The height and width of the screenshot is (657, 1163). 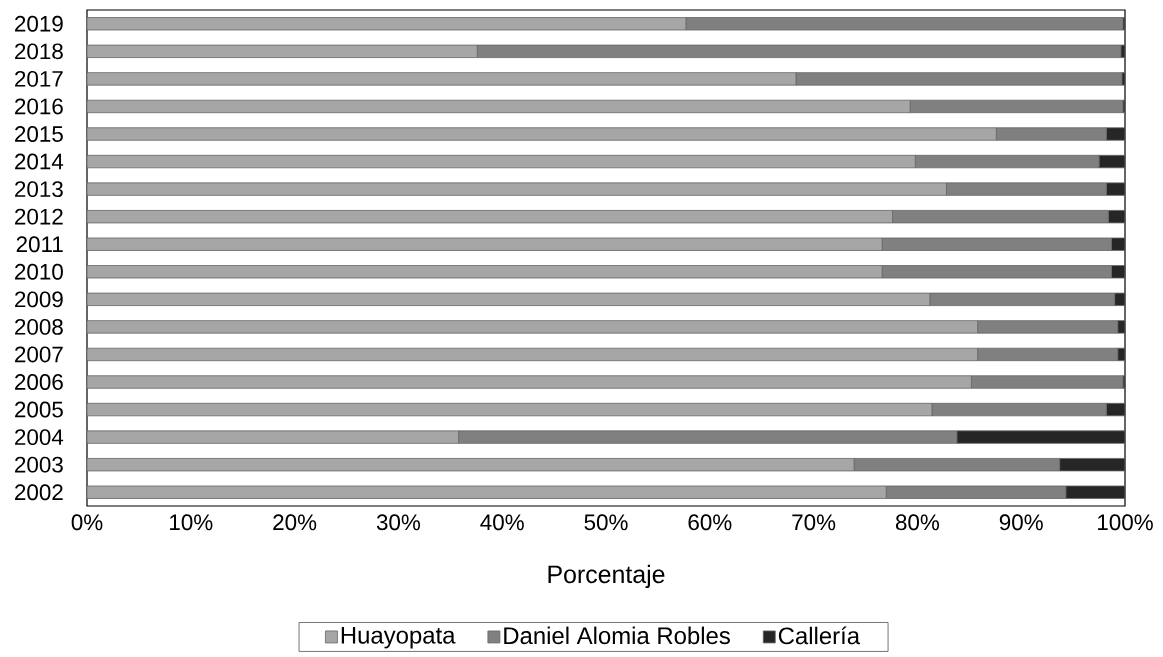 I want to click on y-tick-label: 2018, so click(x=39, y=51).